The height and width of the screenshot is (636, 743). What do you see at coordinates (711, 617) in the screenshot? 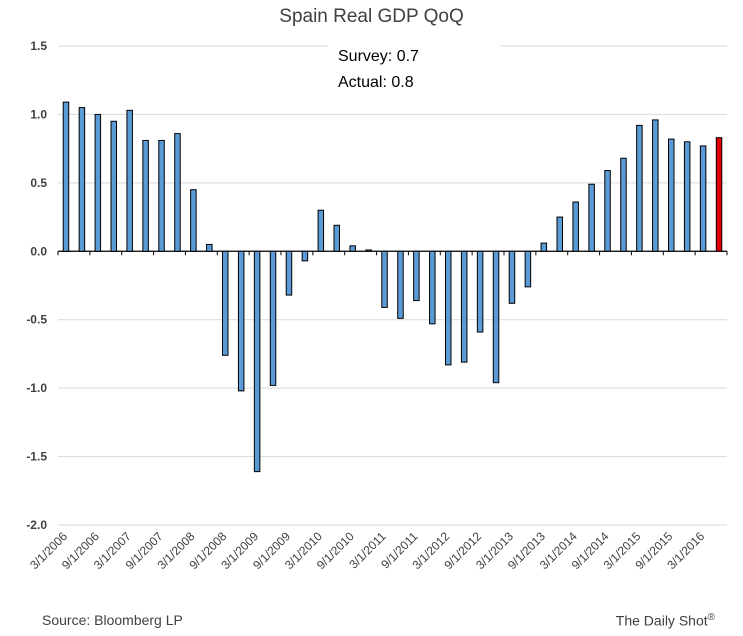
I see `brand-mark: ®` at bounding box center [711, 617].